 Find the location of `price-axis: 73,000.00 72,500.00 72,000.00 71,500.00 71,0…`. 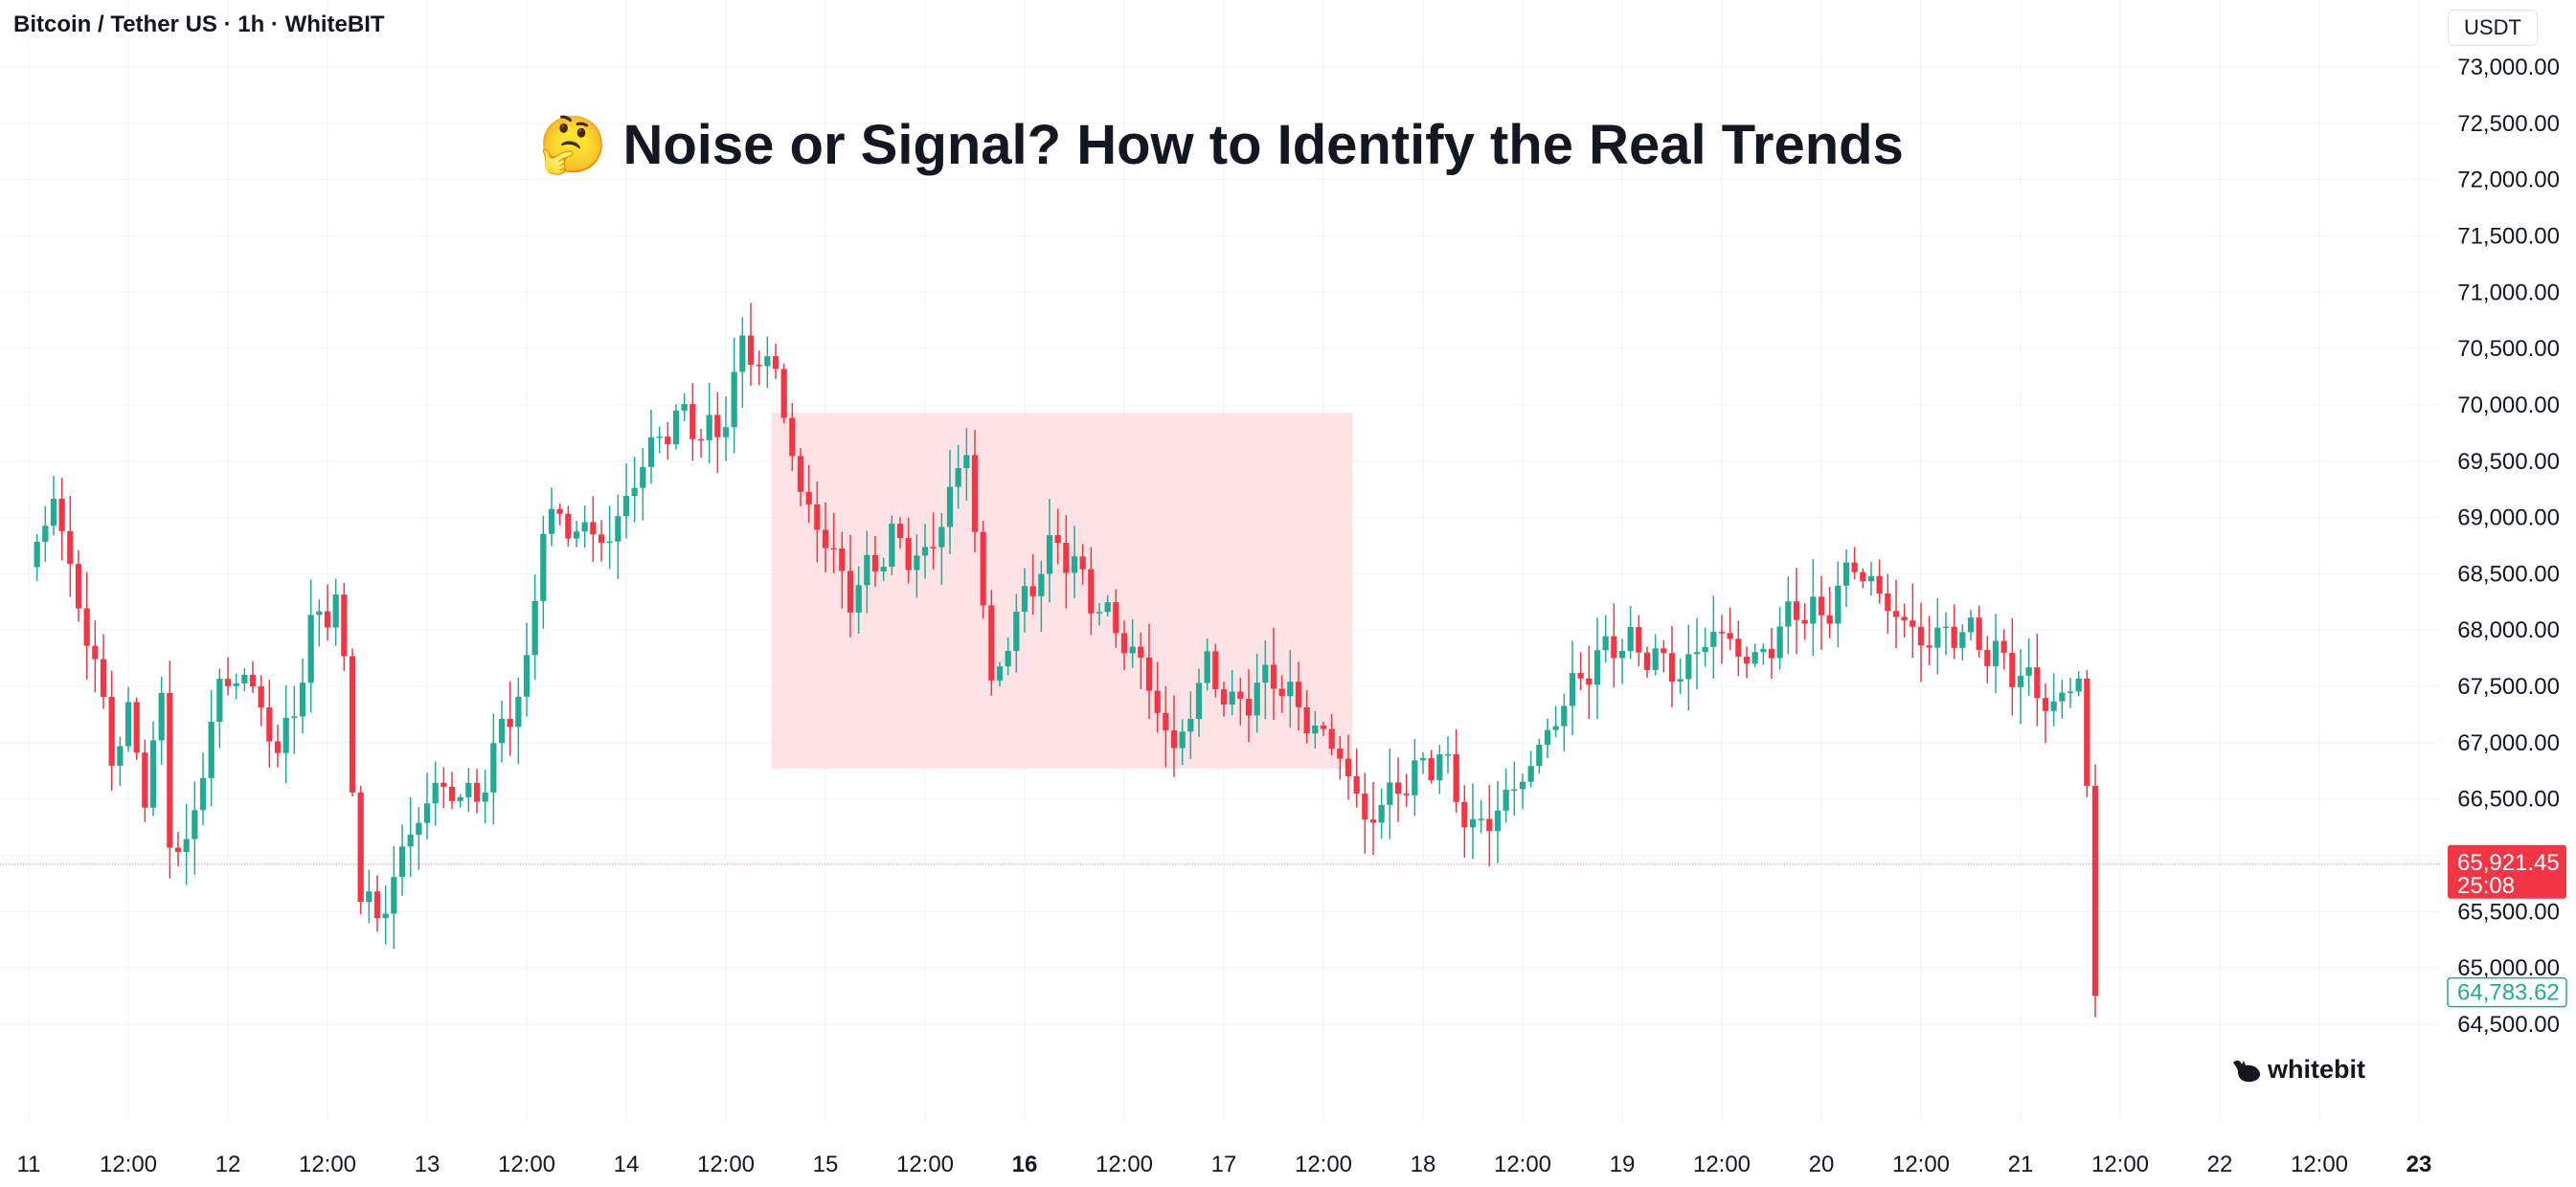

price-axis: 73,000.00 72,500.00 72,000.00 71,500.00 71,0… is located at coordinates (2508, 546).